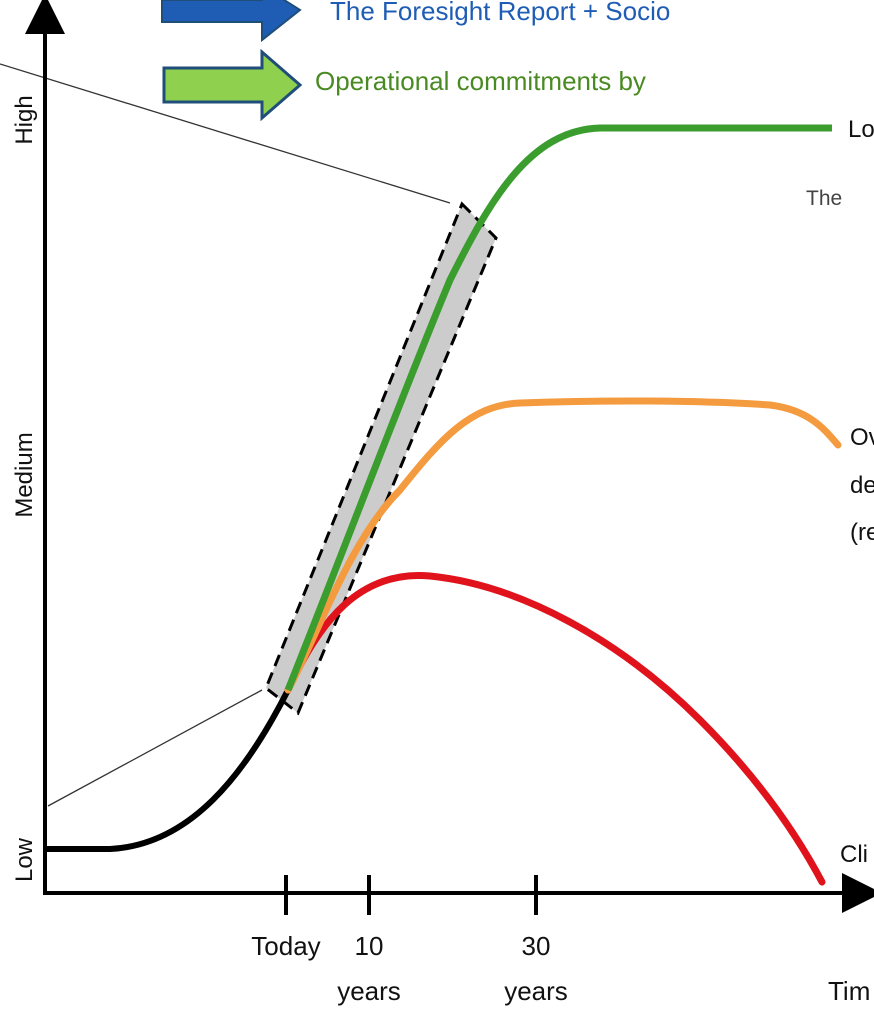 Image resolution: width=874 pixels, height=1022 pixels. Describe the element at coordinates (862, 485) in the screenshot. I see `orange-label-2: de` at that location.